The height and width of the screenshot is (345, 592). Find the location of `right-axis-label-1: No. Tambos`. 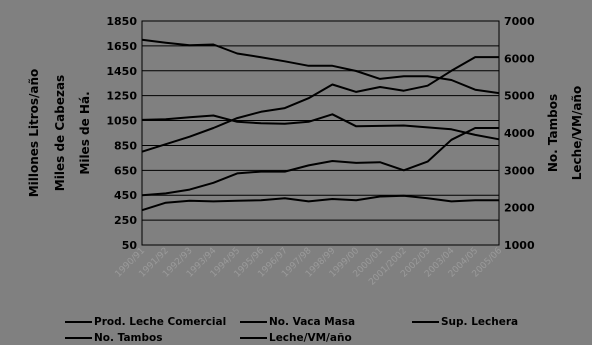

right-axis-label-1: No. Tambos is located at coordinates (553, 133).